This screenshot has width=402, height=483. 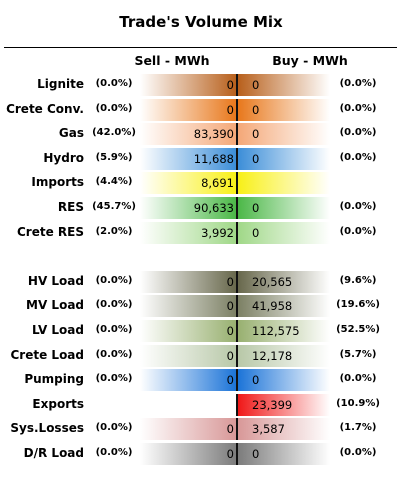 What do you see at coordinates (276, 331) in the screenshot?
I see `buy-value: 112,575` at bounding box center [276, 331].